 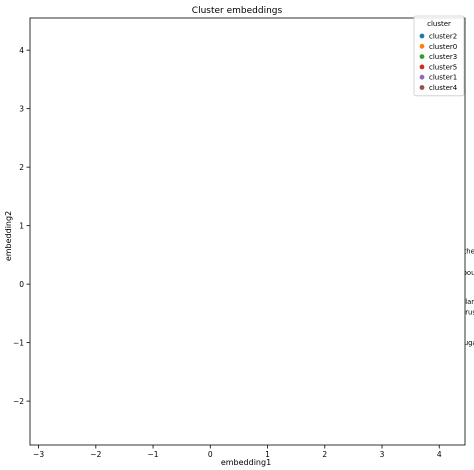 I want to click on y-tick-label: 0, so click(x=21, y=284).